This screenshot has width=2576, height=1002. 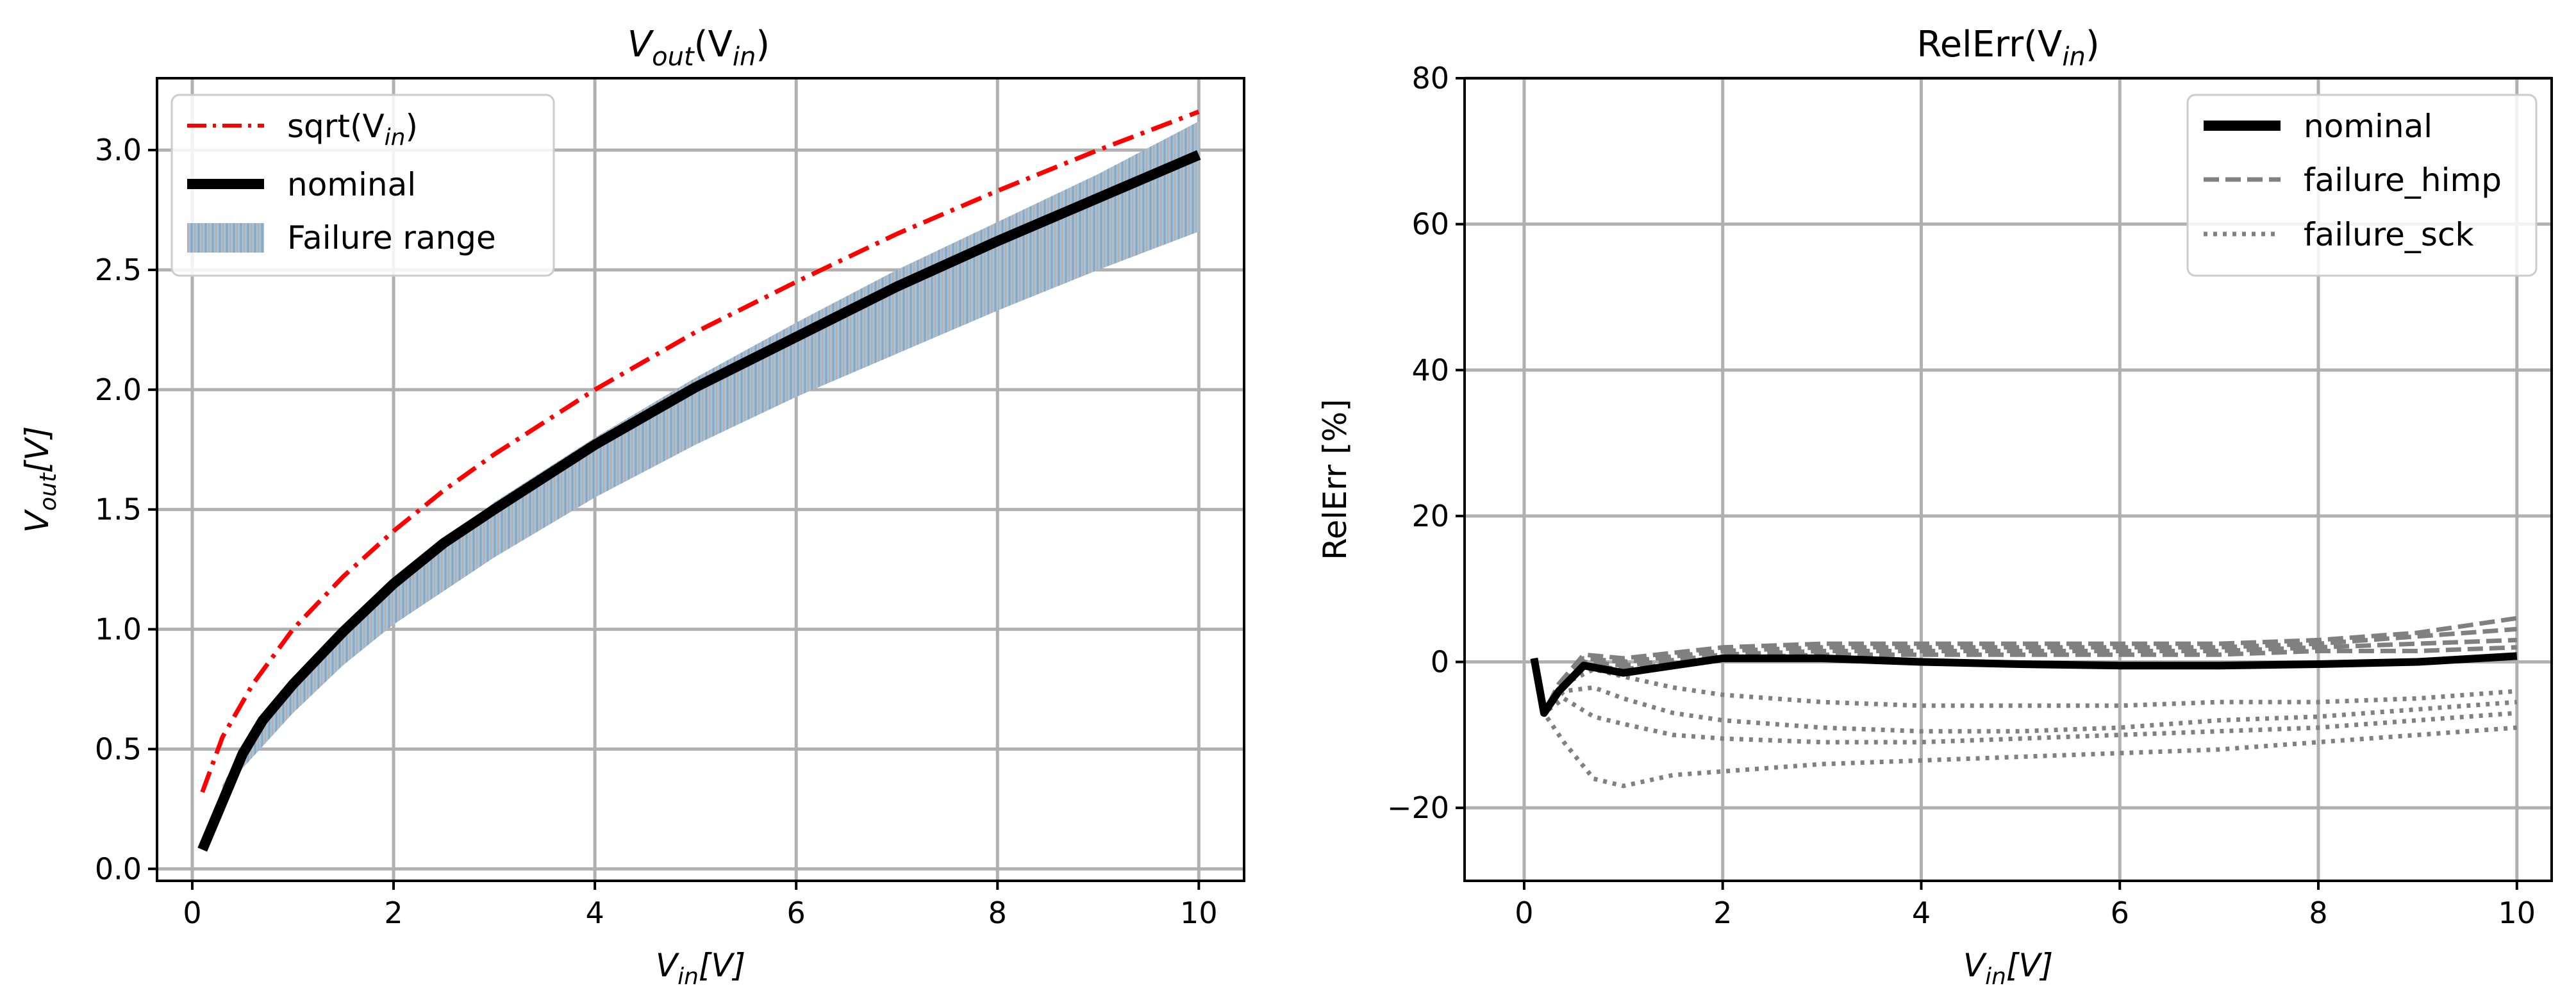 What do you see at coordinates (1430, 78) in the screenshot?
I see `right-ytick-label-5: 80` at bounding box center [1430, 78].